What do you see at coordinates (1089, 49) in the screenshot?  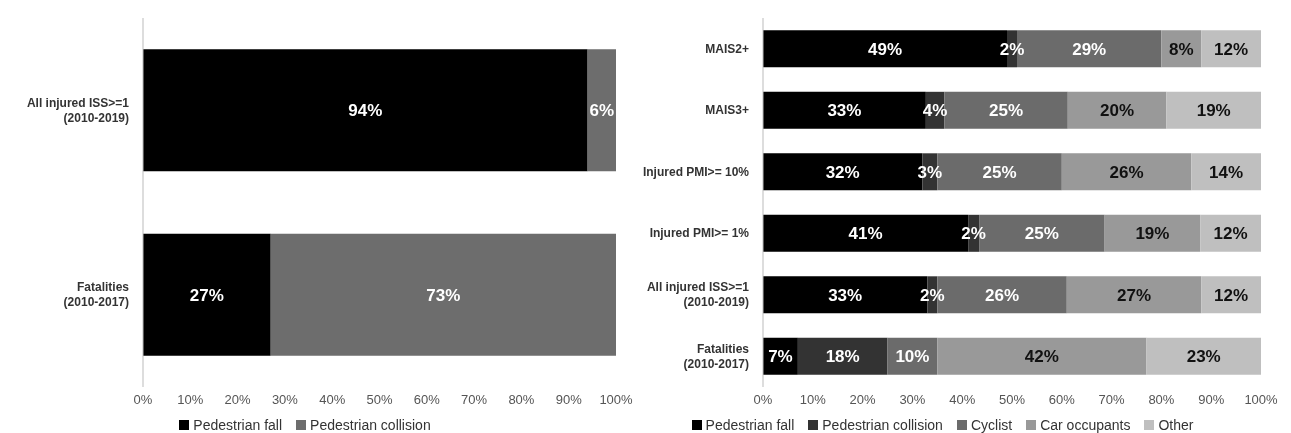 I see `text: 29%` at bounding box center [1089, 49].